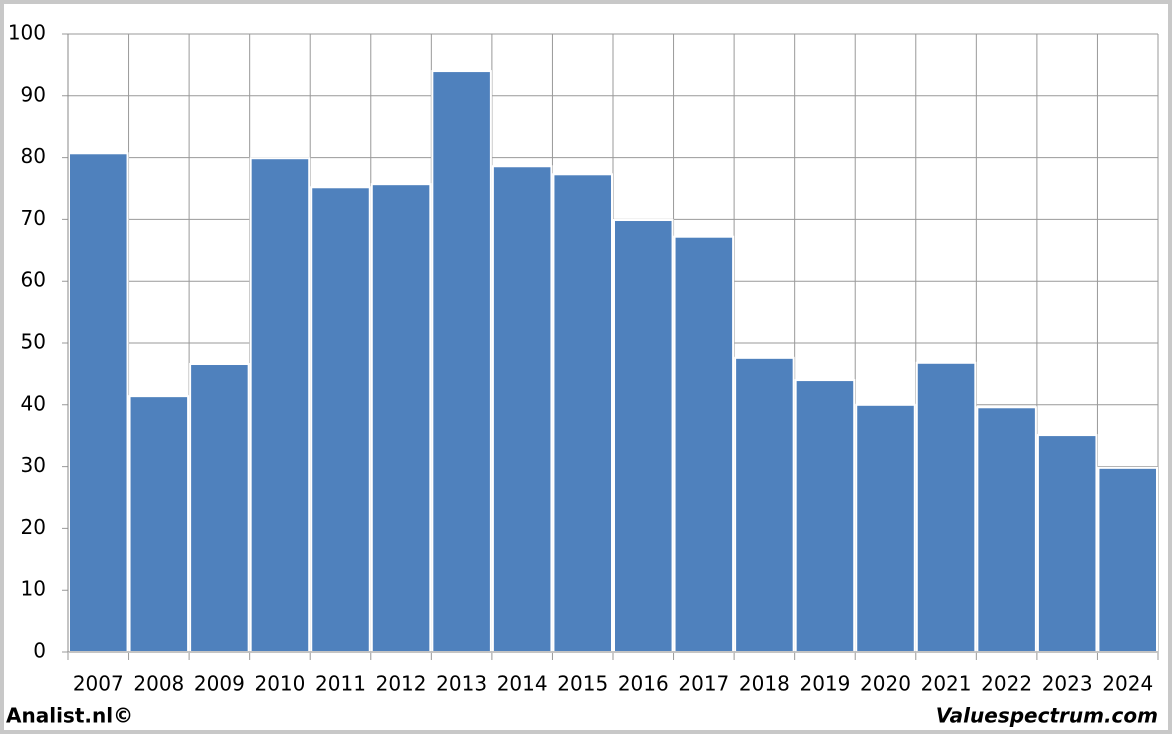 The image size is (1172, 734). Describe the element at coordinates (39, 651) in the screenshot. I see `y-tick-label: 0` at that location.